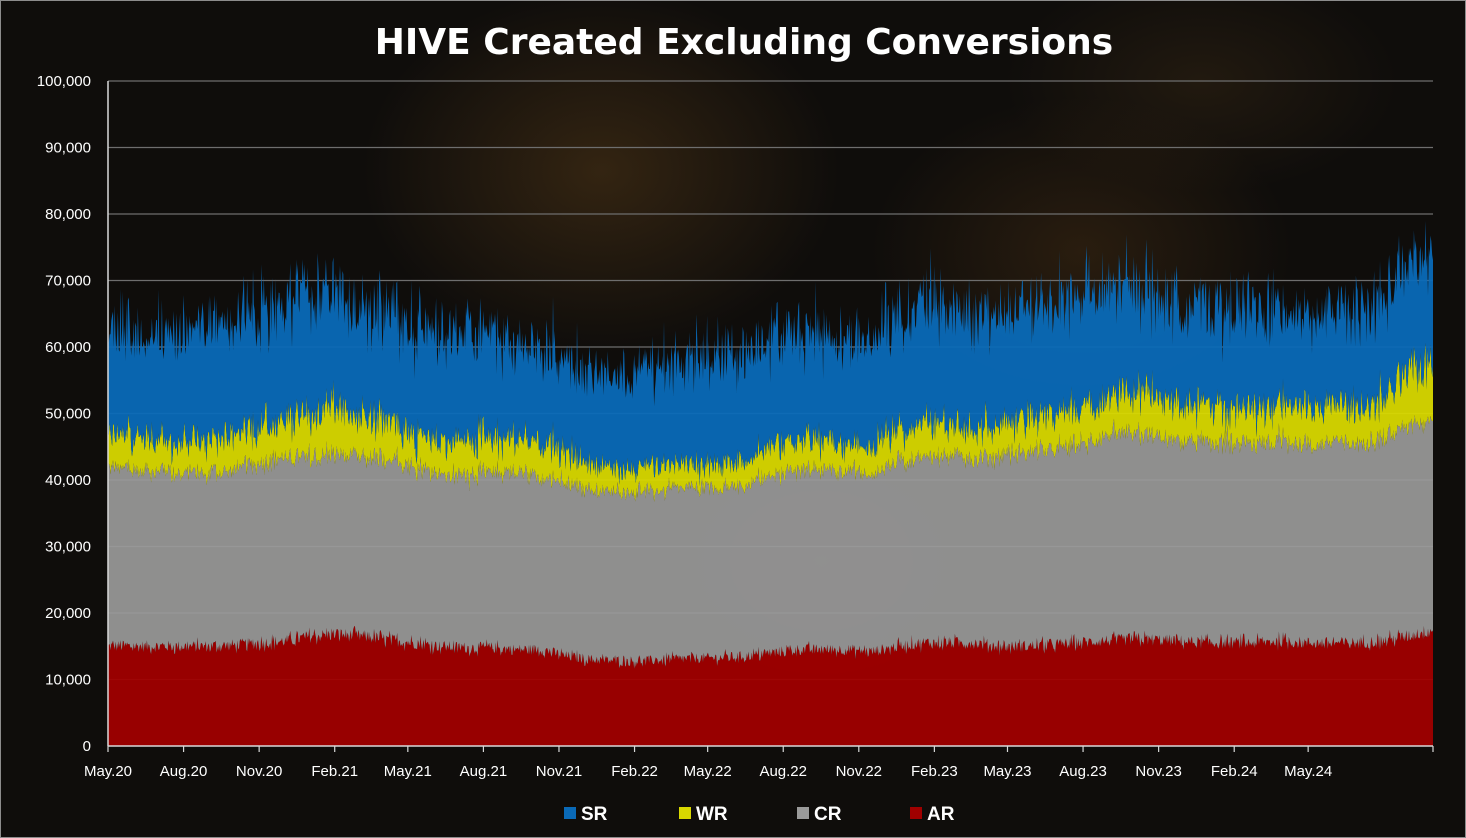  Describe the element at coordinates (68, 547) in the screenshot. I see `y-tick-label: 30,000` at that location.